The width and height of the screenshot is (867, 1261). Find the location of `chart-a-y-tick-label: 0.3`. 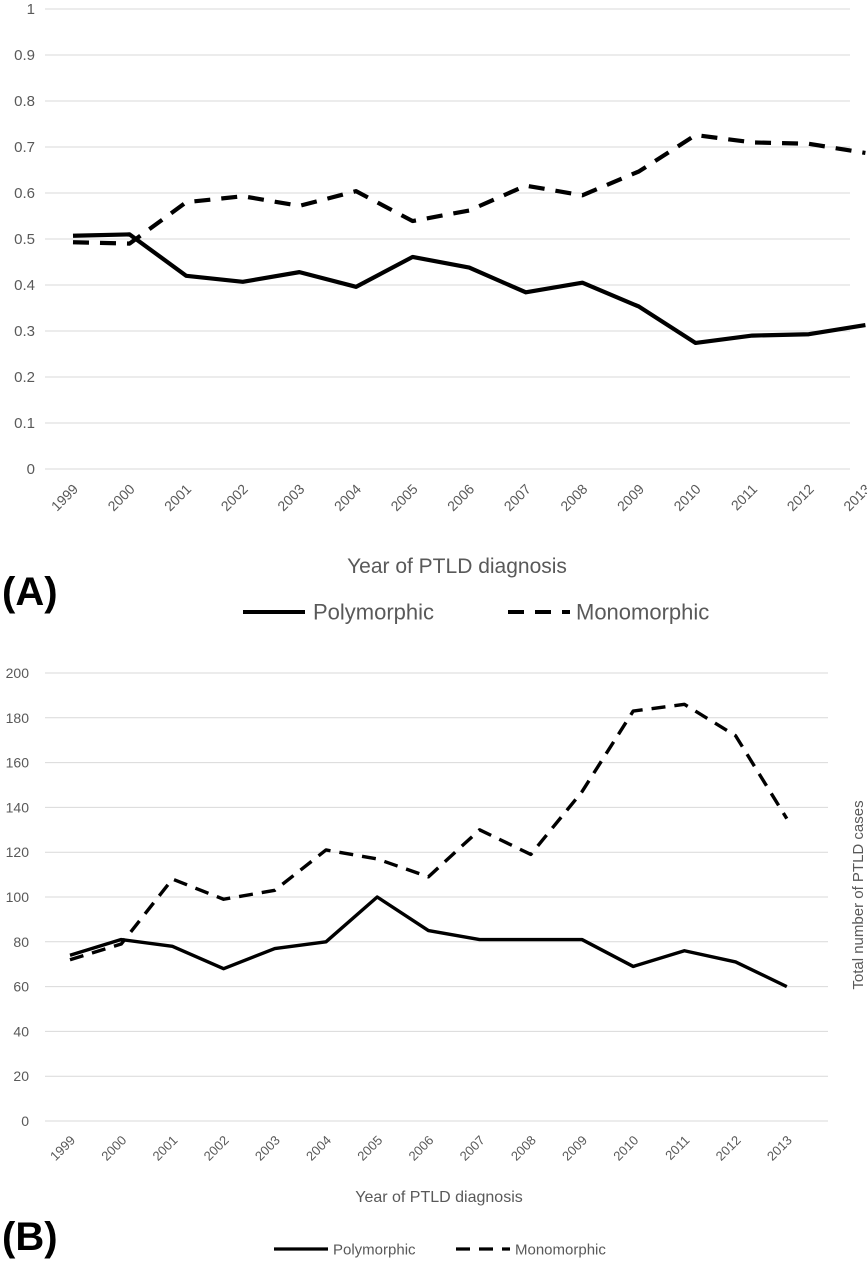

chart-a-y-tick-label: 0.3 is located at coordinates (24, 331).